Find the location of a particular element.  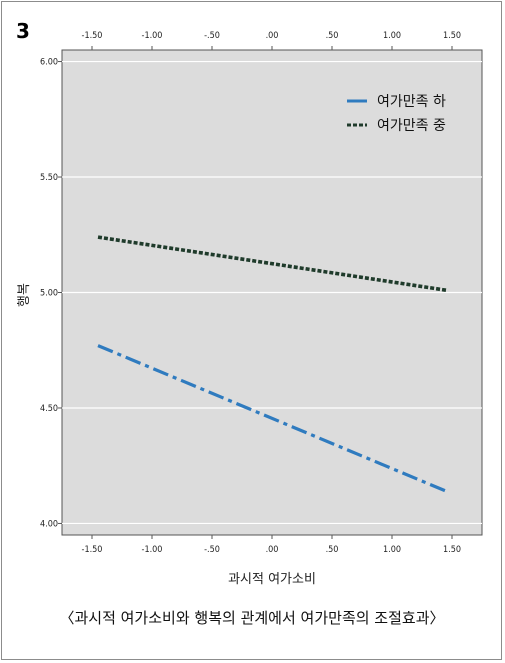

x-tick-label-bottom: .50 is located at coordinates (332, 550).